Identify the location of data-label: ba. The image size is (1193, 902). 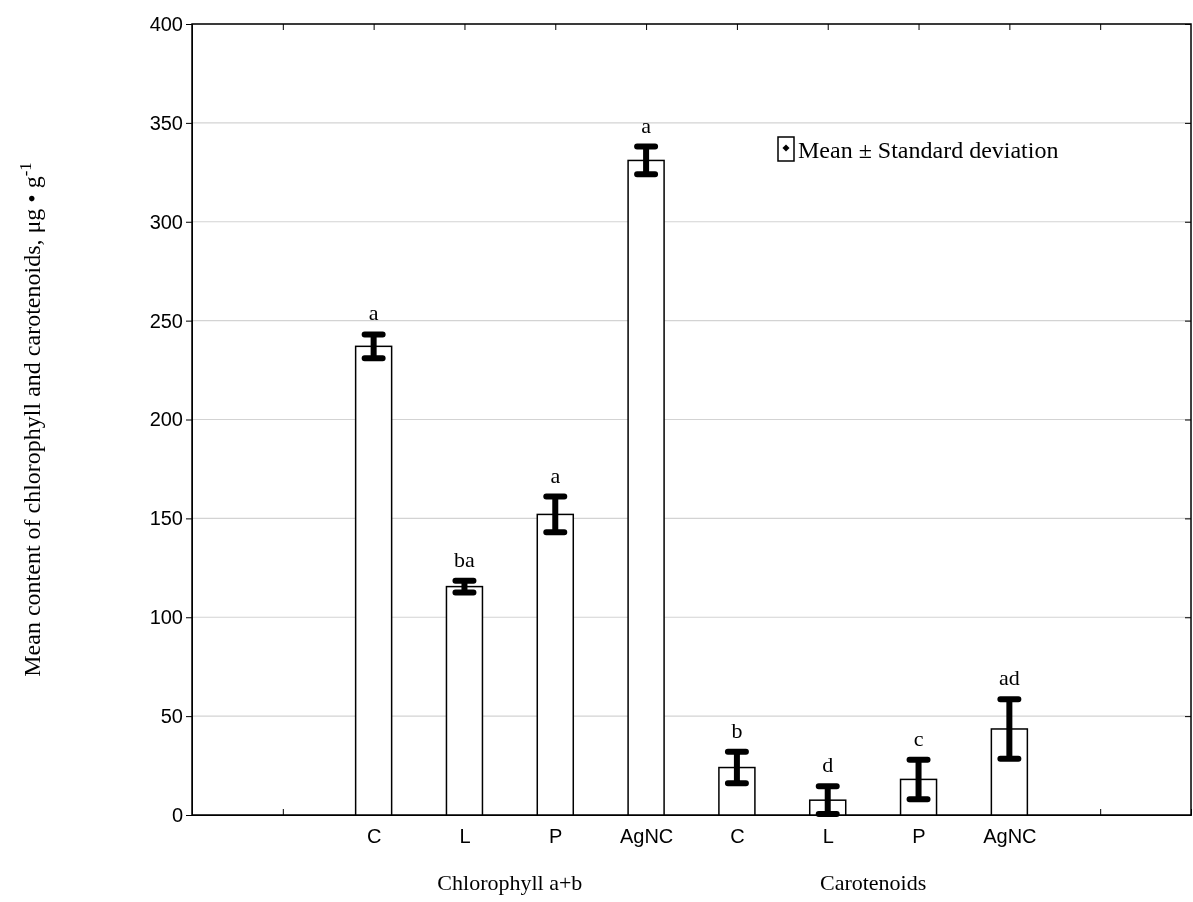
(465, 559).